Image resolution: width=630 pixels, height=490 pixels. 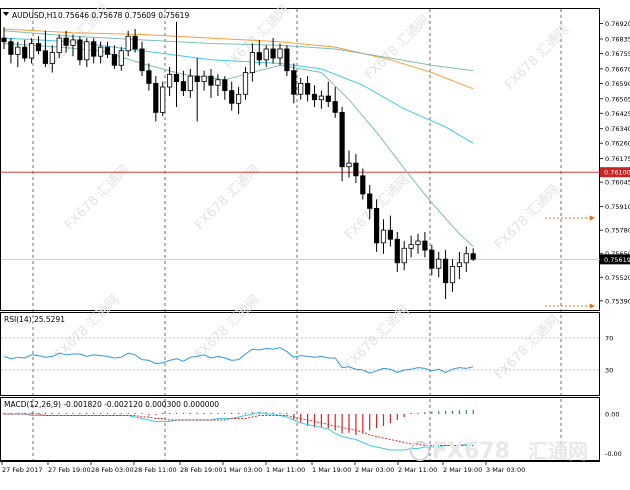 I want to click on price-tick-label: 0.76755, so click(x=617, y=54).